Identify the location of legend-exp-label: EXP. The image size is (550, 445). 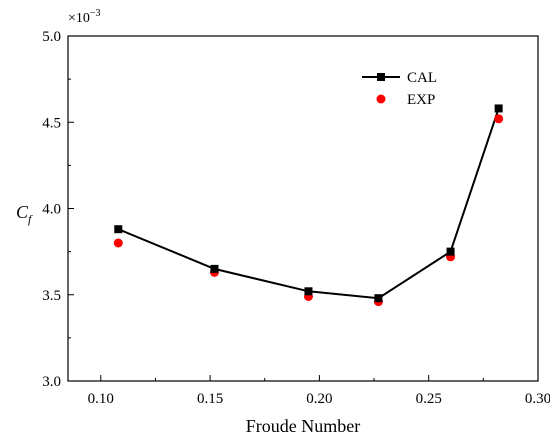
(421, 100).